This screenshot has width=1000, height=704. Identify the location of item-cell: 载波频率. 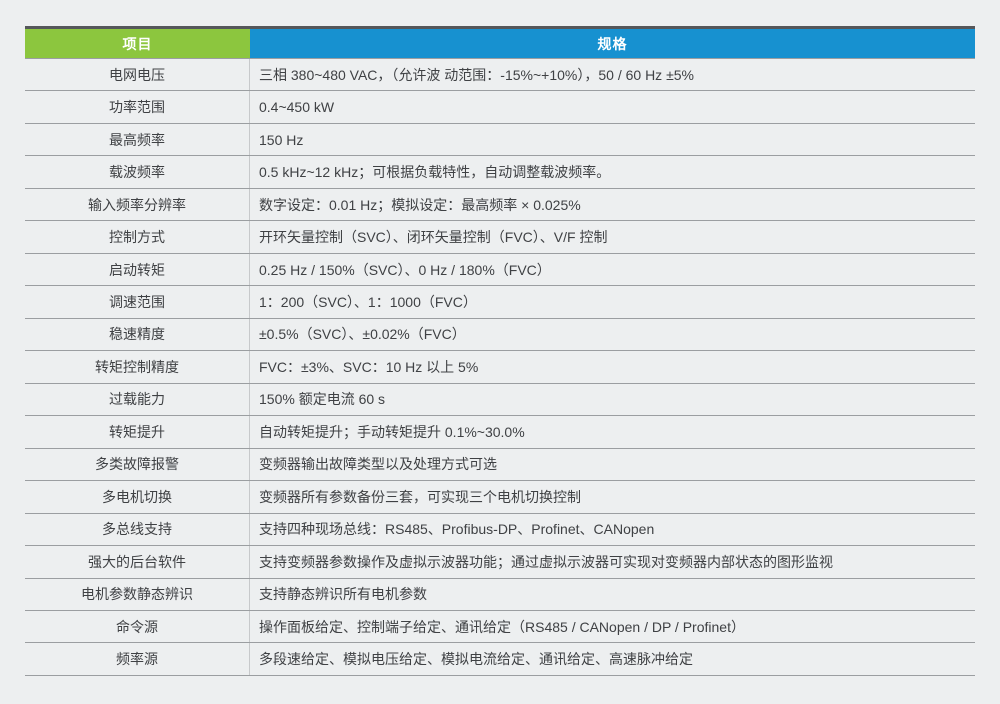
(137, 172).